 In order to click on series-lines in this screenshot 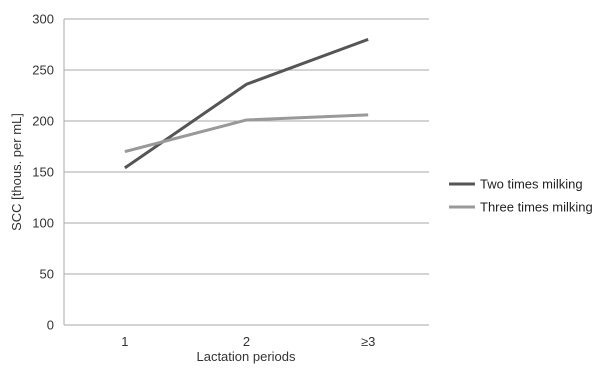, I will do `click(246, 103)`.